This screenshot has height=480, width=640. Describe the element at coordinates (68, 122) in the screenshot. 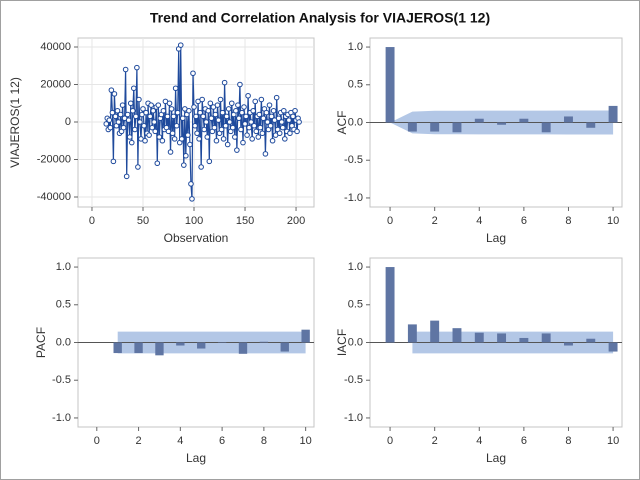

I see `y-tick-label: 0` at that location.